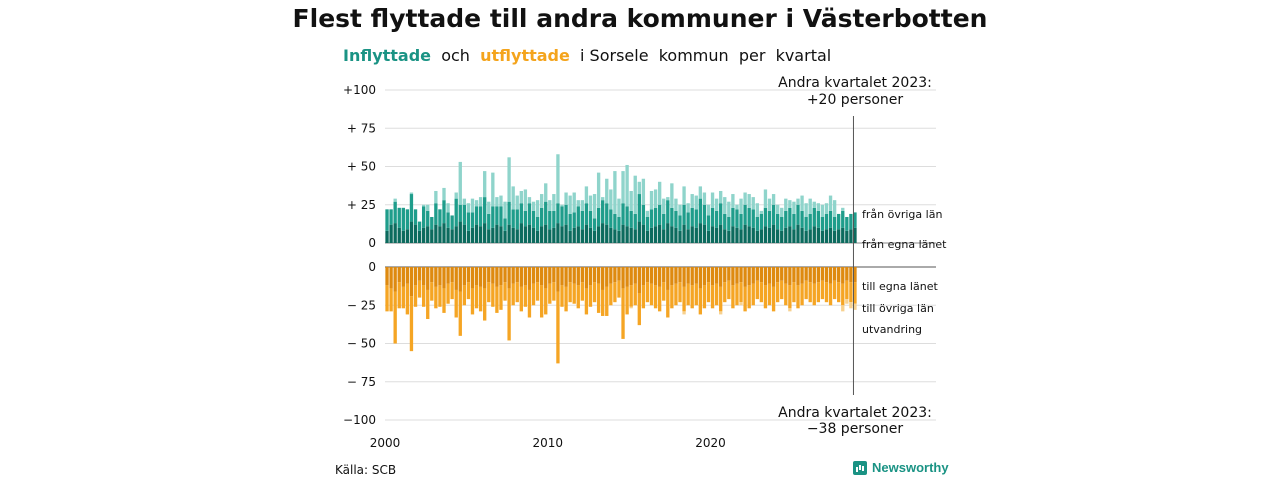 This screenshot has height=480, width=1280. Describe the element at coordinates (898, 308) in the screenshot. I see `legend-till-ovriga: till övriga län` at that location.